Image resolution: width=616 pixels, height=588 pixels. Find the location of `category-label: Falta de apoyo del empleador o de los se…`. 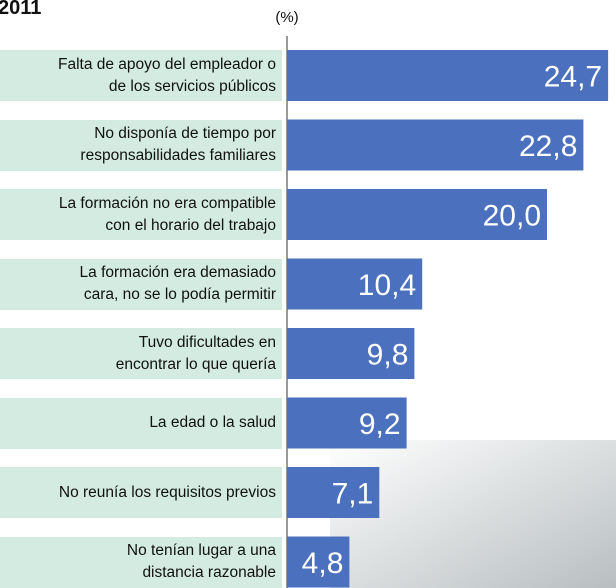

category-label: Falta de apoyo del empleador o de los se… is located at coordinates (141, 75).